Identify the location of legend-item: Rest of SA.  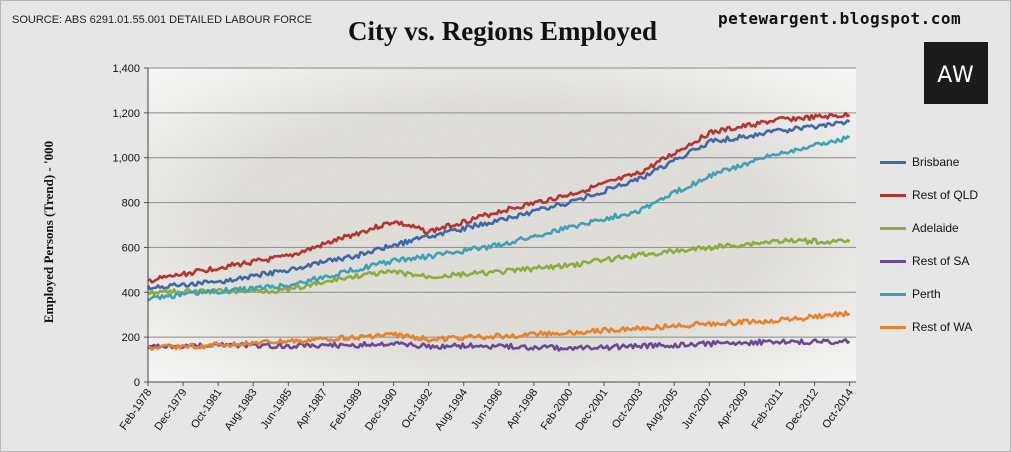
(924, 261).